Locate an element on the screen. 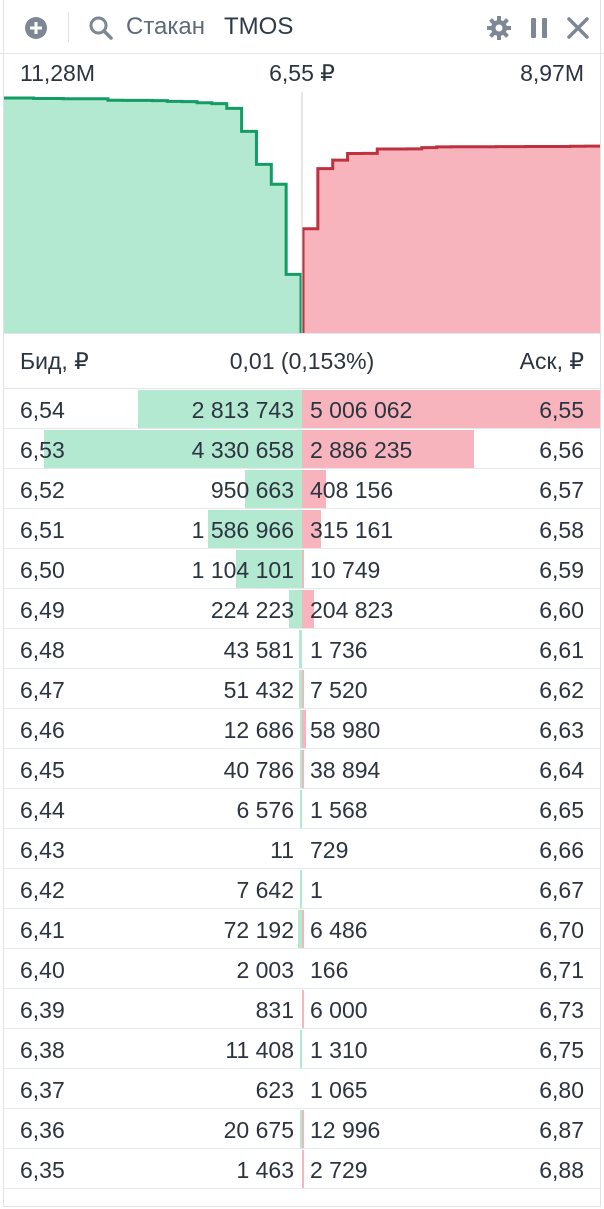  order-book-row: 6,37 623 1 065 6,80 is located at coordinates (302, 1089).